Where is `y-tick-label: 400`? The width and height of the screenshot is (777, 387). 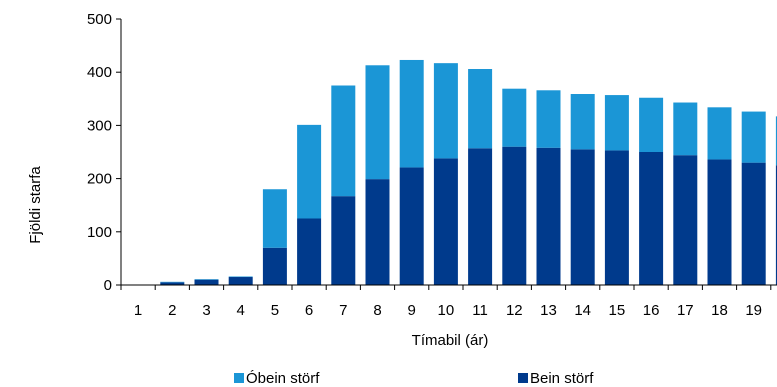 y-tick-label: 400 is located at coordinates (99, 72).